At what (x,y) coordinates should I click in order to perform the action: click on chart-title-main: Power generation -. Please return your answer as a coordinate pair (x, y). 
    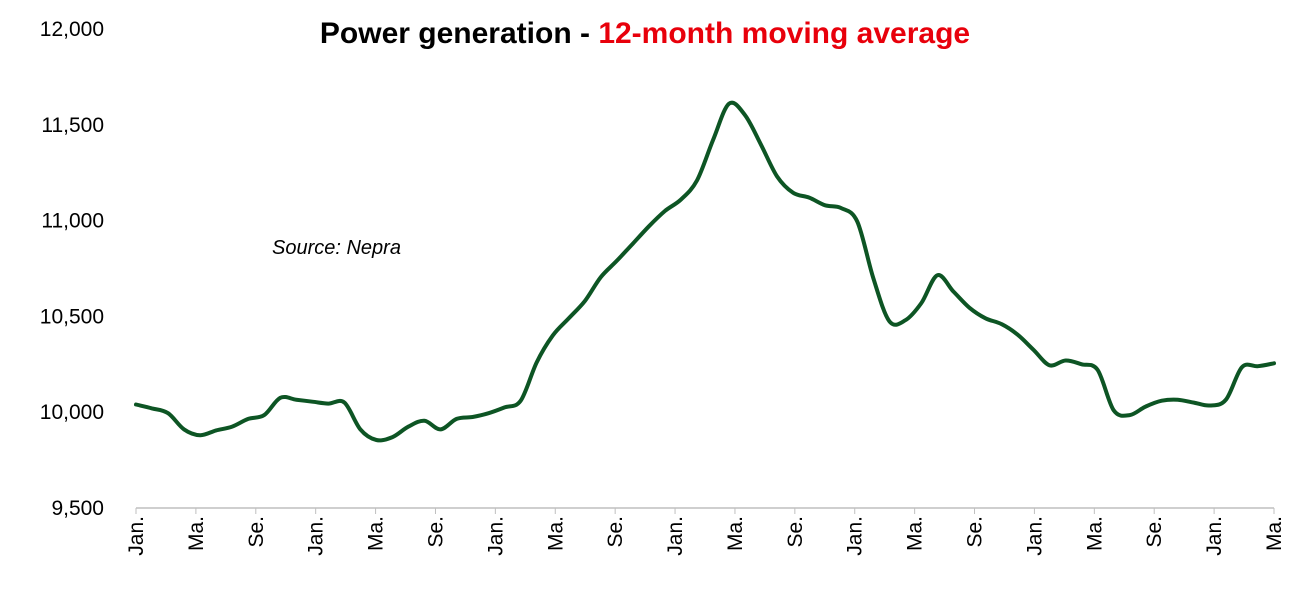
    Looking at the image, I should click on (459, 33).